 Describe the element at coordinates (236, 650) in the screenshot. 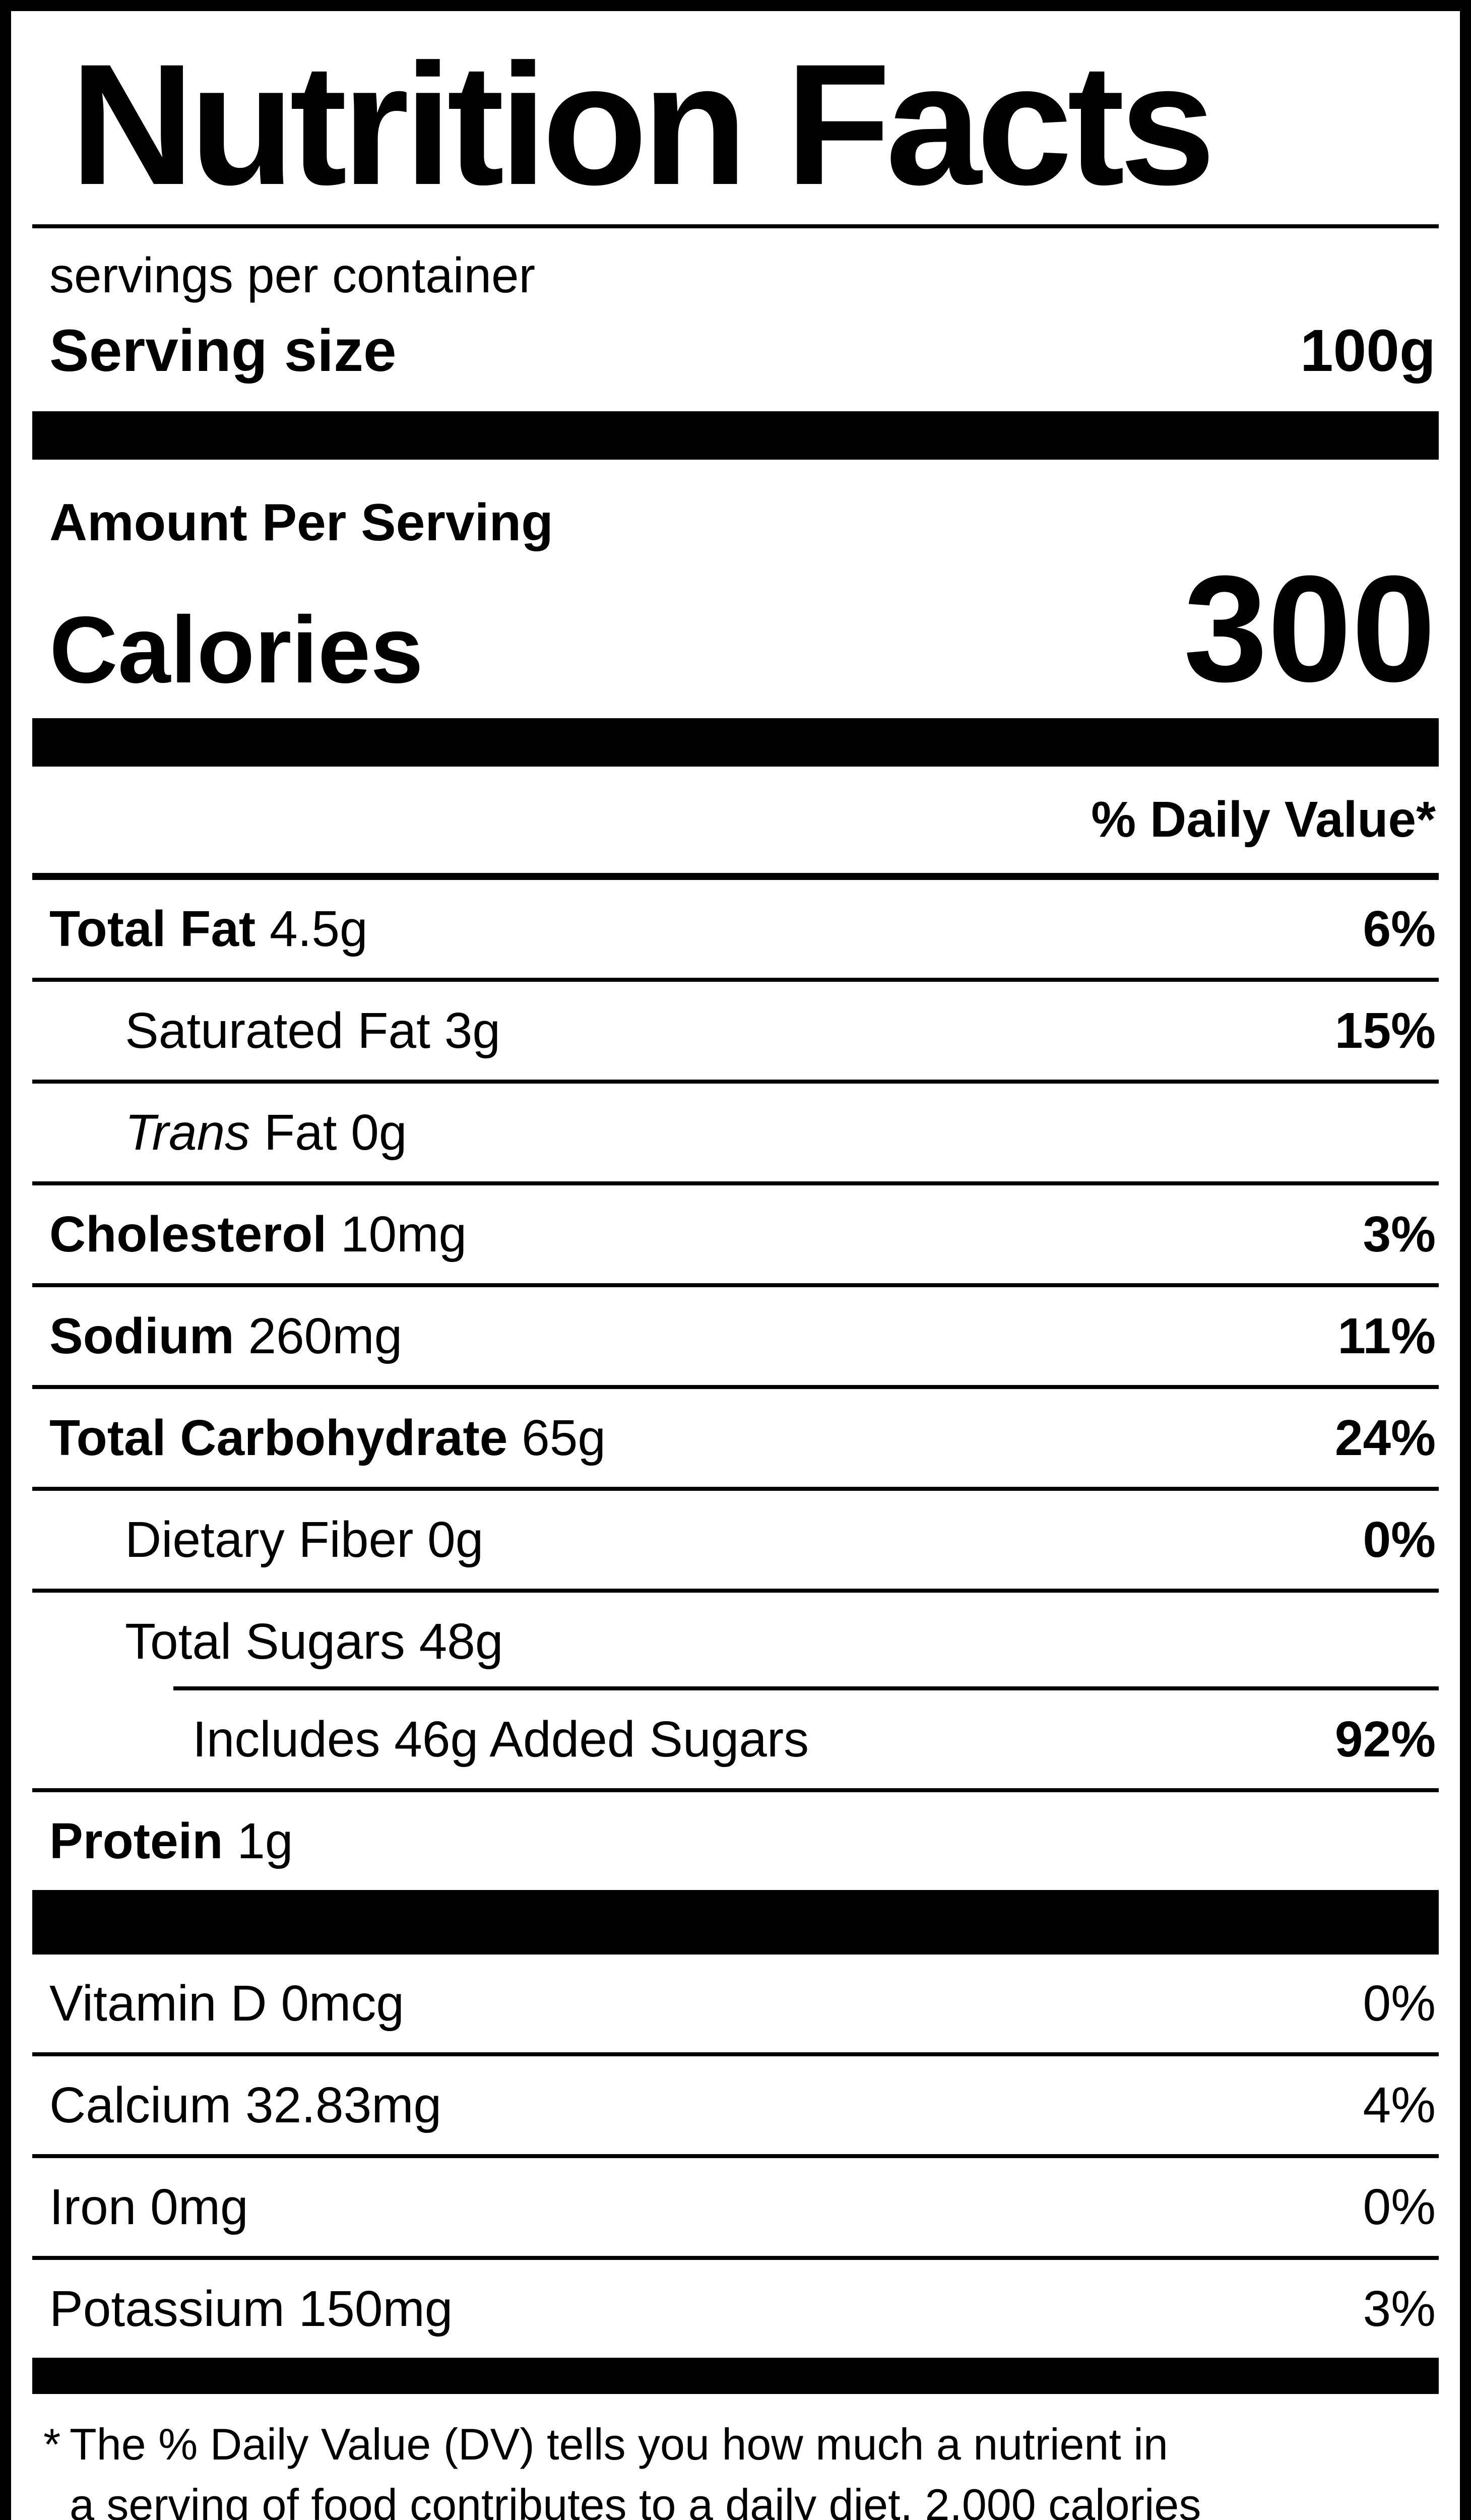

I see `calories-label: Calories` at that location.